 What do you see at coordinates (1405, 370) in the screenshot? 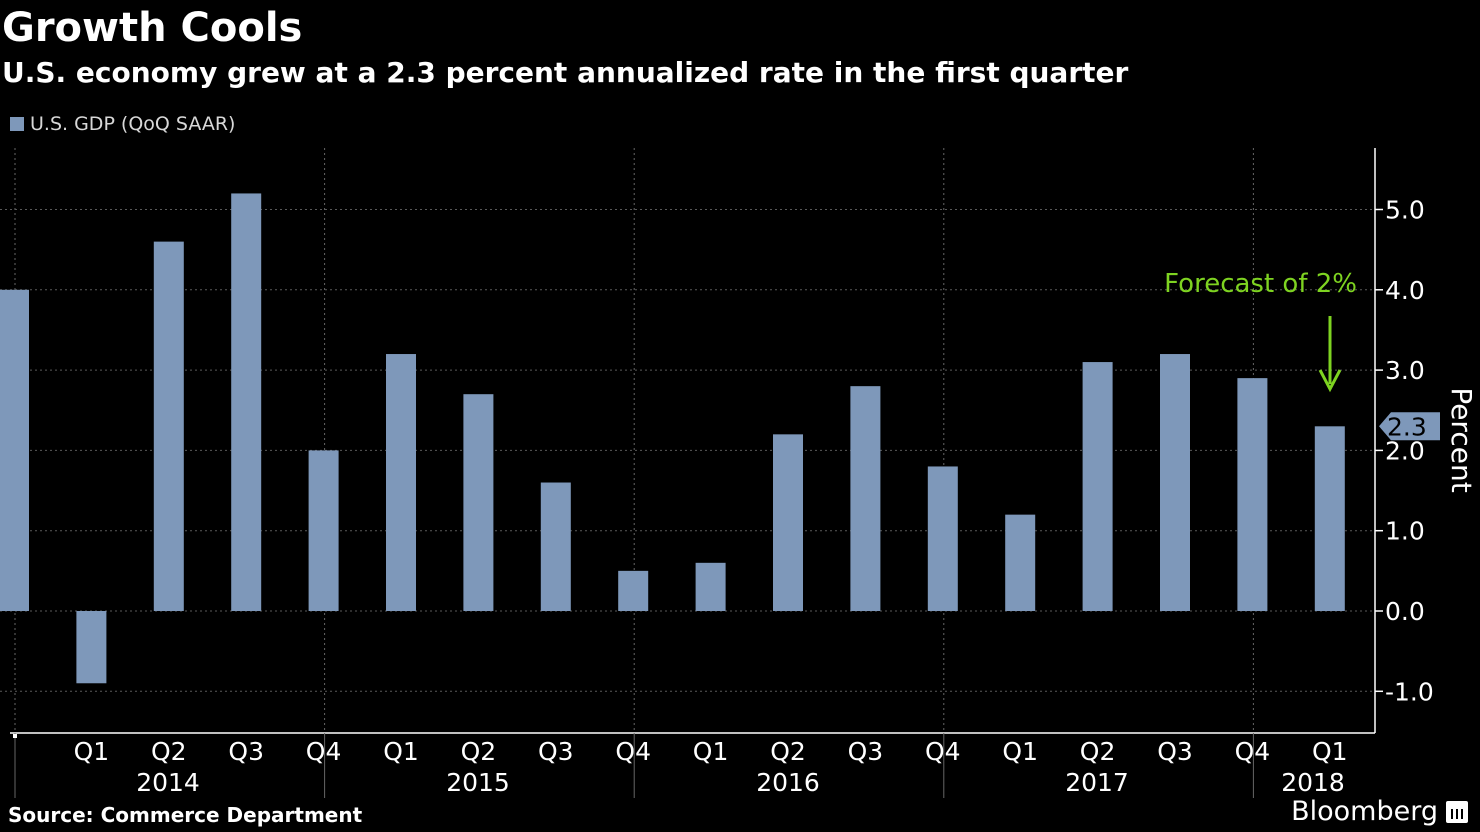
I see `y-tick-label: 3.0` at bounding box center [1405, 370].